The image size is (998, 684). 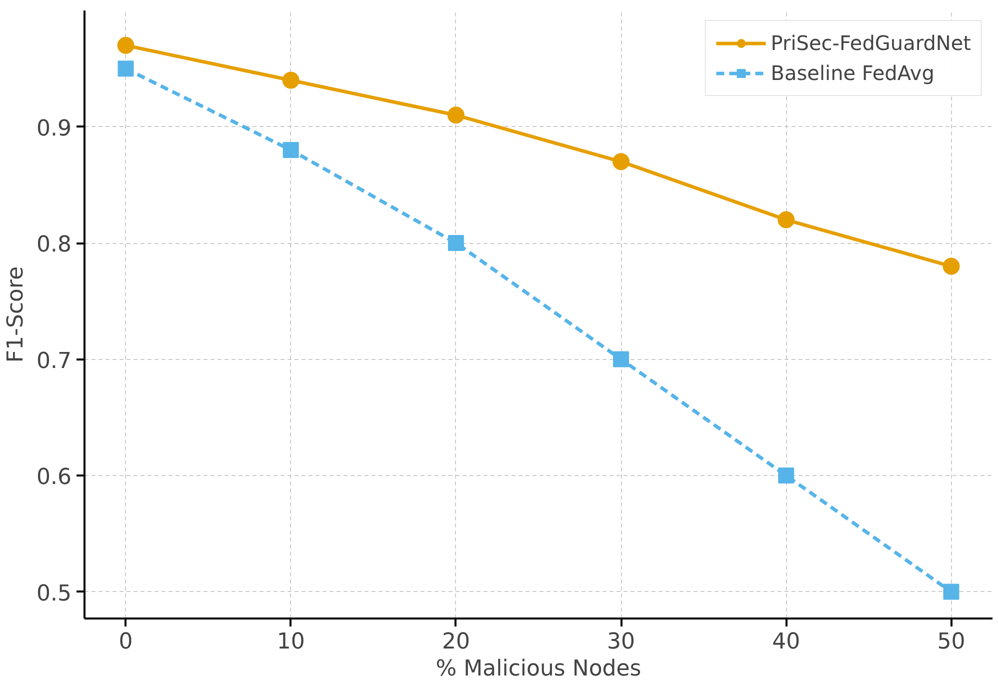 What do you see at coordinates (951, 642) in the screenshot?
I see `x-tick-label: 50` at bounding box center [951, 642].